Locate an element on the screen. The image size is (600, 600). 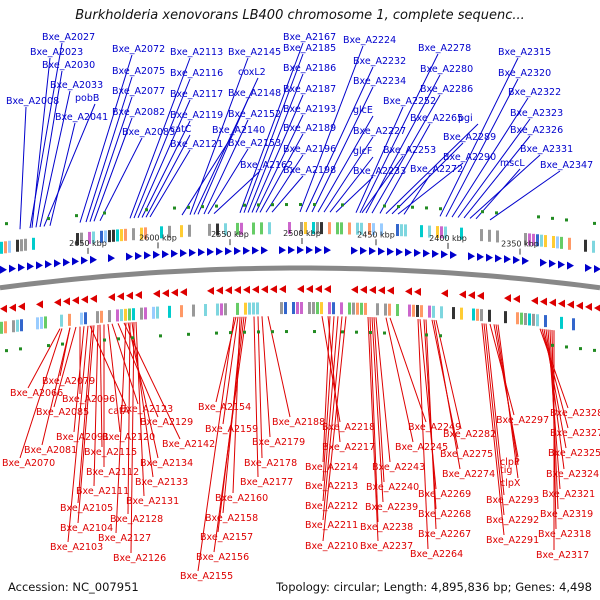
gene-label: Bxe_A2072 is located at coordinates (138, 49).